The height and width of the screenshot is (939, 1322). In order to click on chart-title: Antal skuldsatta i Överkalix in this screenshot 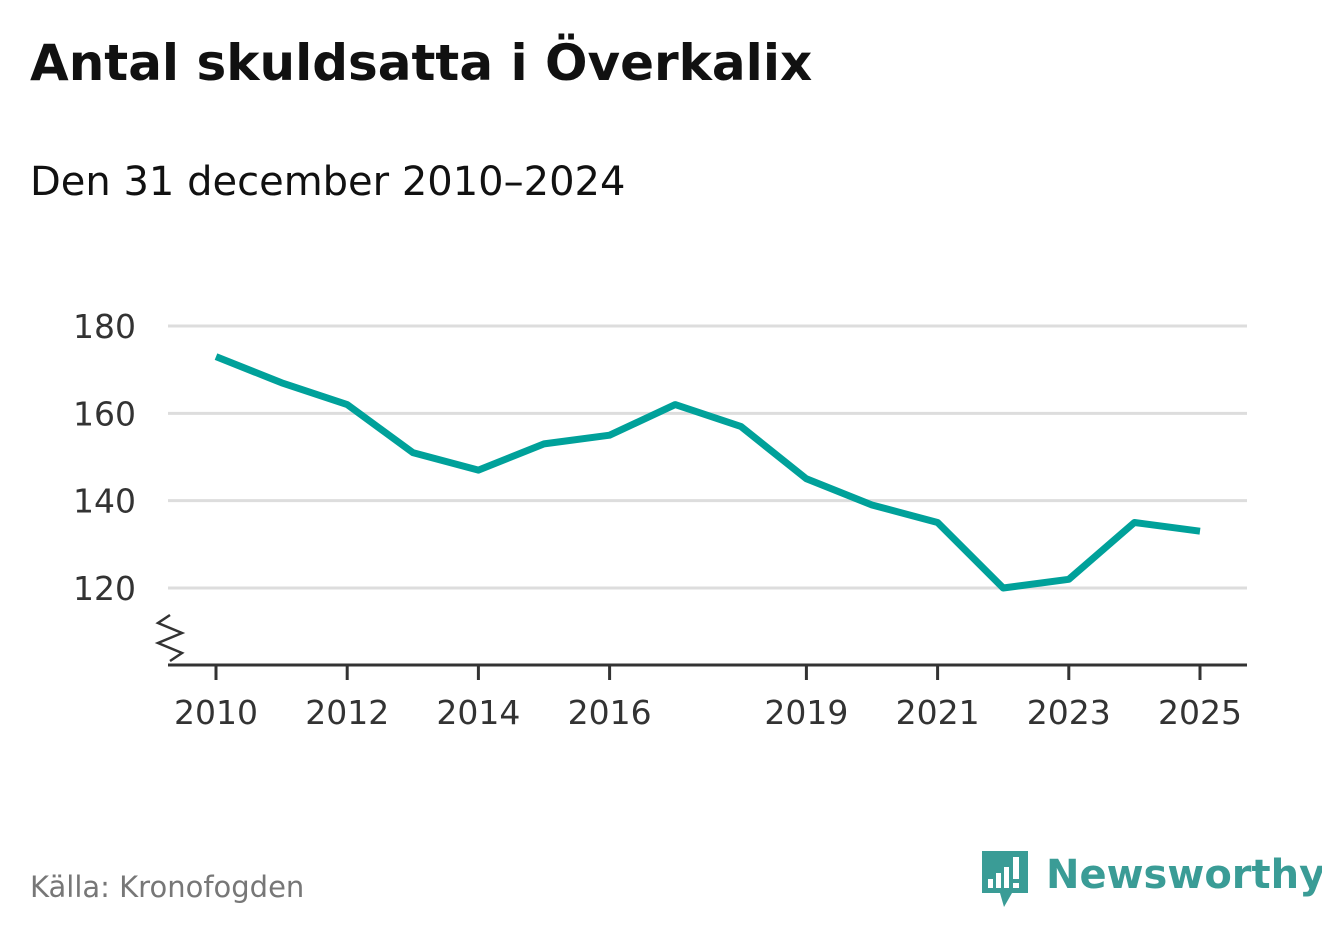, I will do `click(421, 63)`.